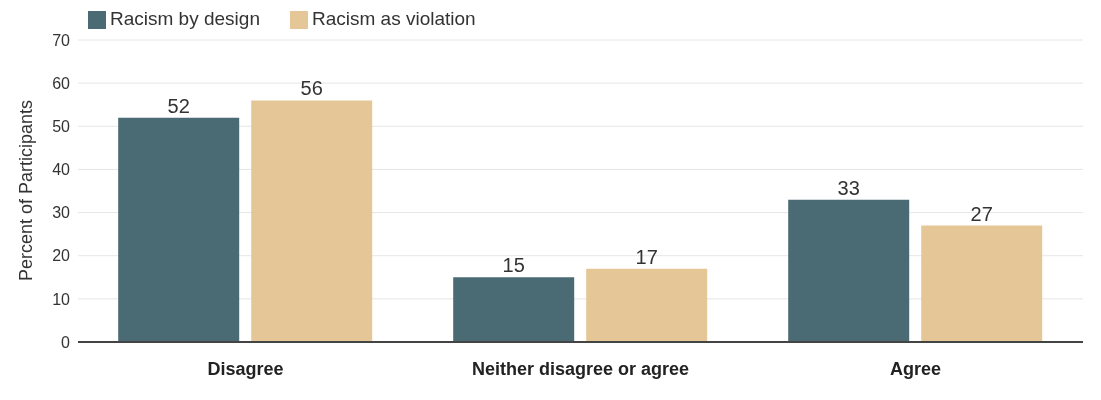 The image size is (1101, 400). I want to click on x-tick-label: Neither disagree or agree, so click(580, 368).